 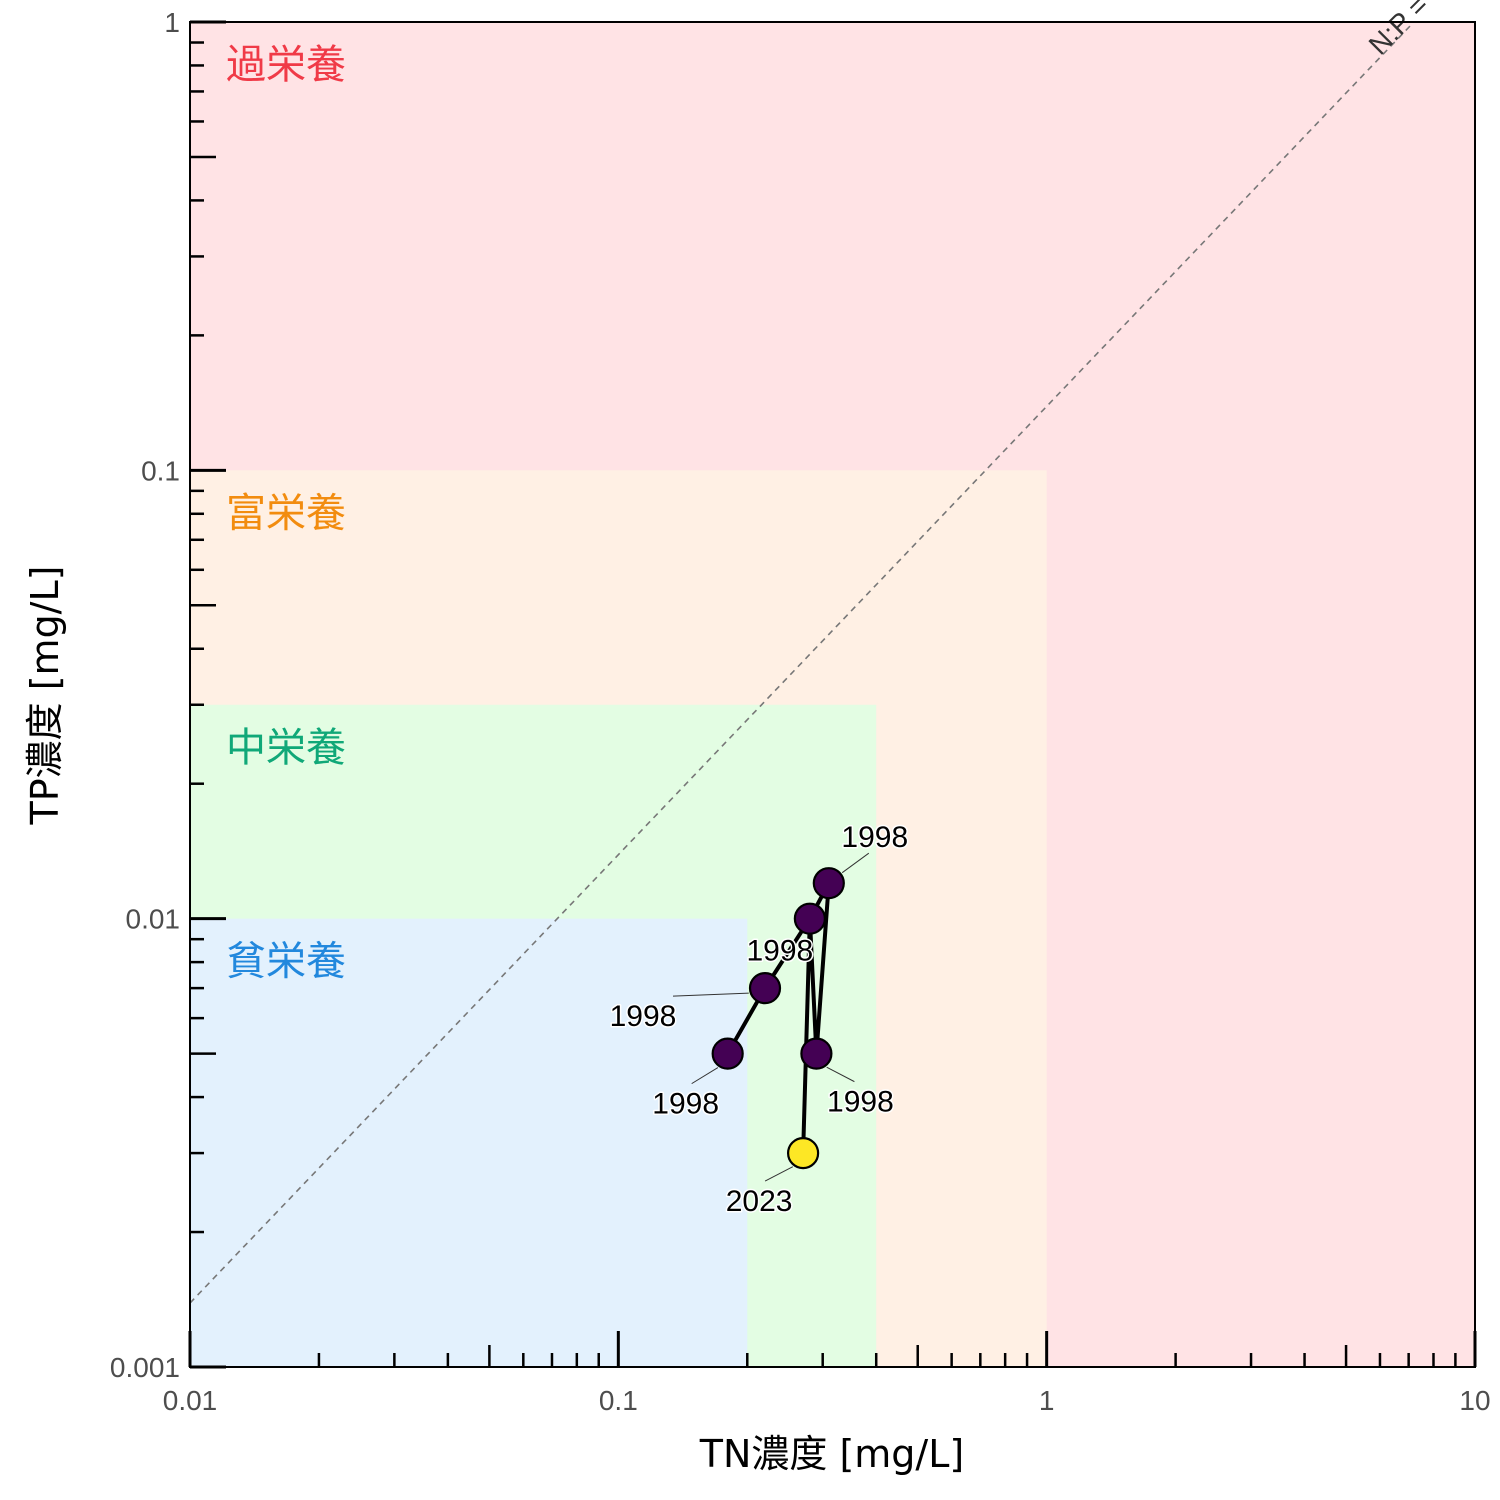 What do you see at coordinates (45, 696) in the screenshot?
I see `y-axis-title: TP濃度 [mg/L]` at bounding box center [45, 696].